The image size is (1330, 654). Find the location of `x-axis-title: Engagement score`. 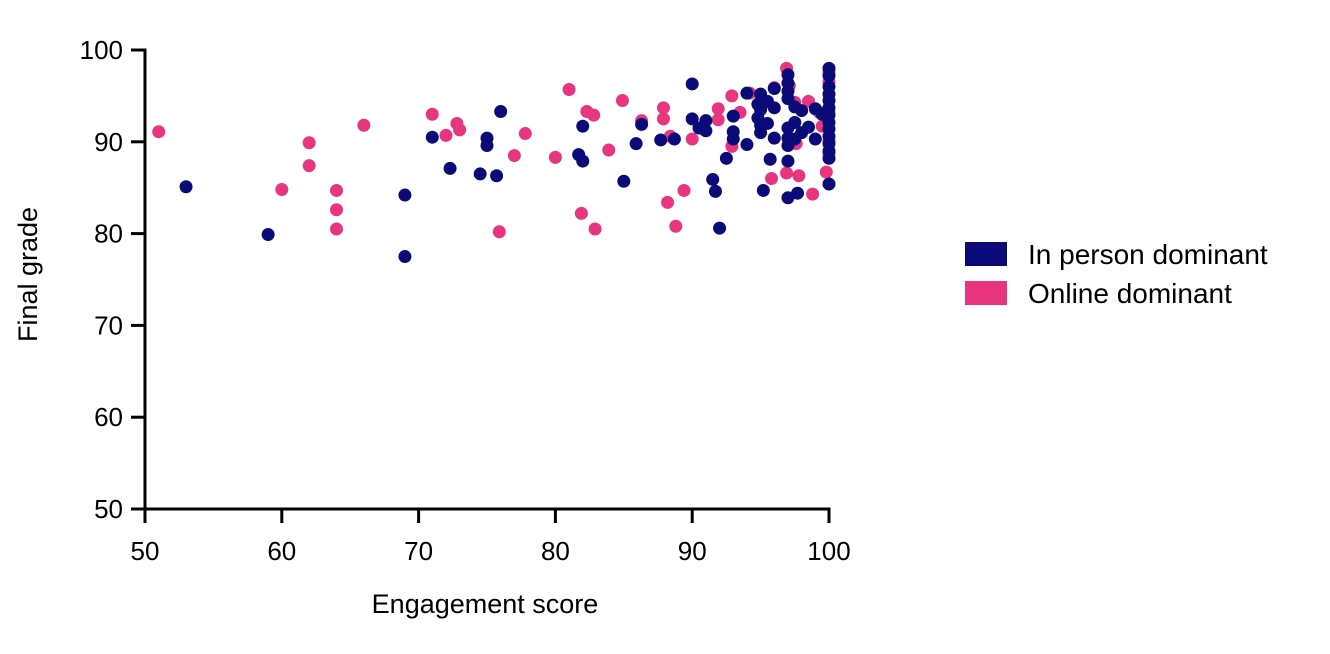

x-axis-title: Engagement score is located at coordinates (485, 604).